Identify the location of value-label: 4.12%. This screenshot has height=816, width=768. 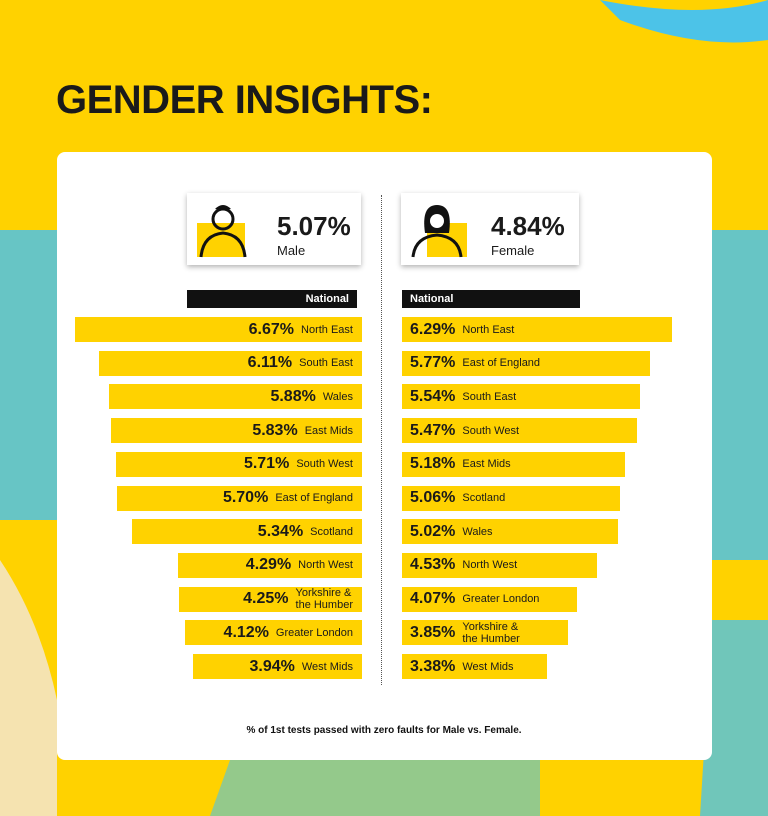
(246, 632).